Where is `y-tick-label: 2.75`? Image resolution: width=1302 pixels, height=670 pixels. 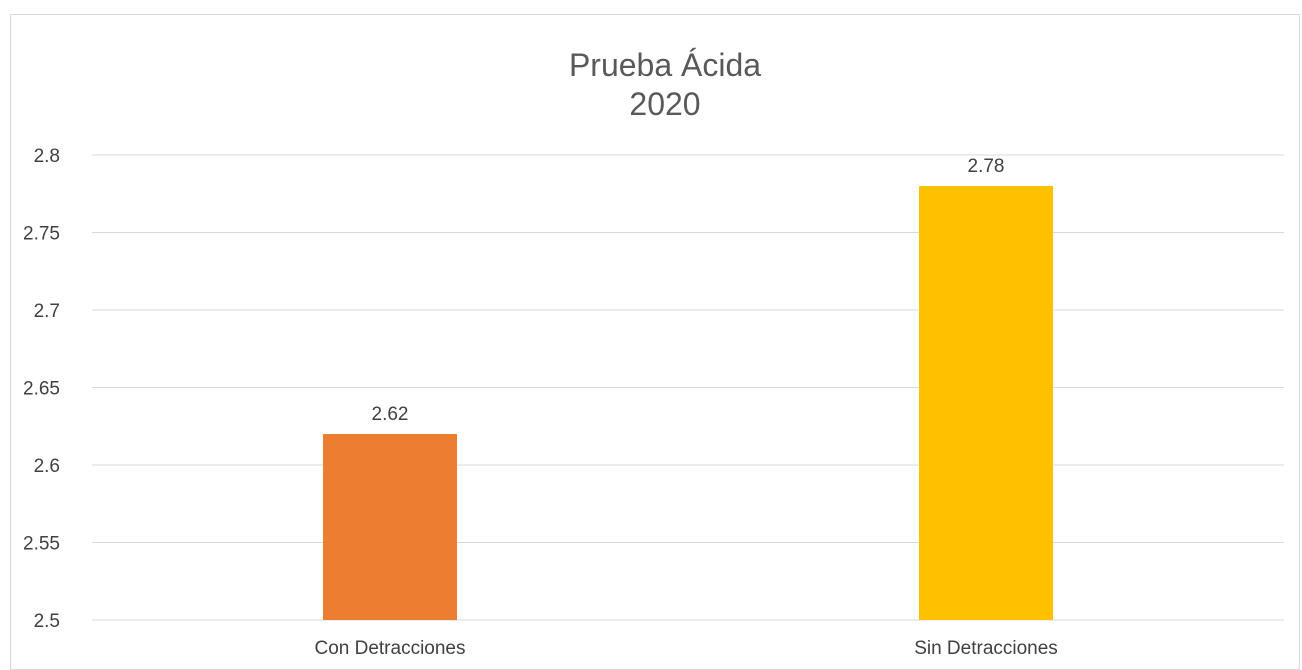
y-tick-label: 2.75 is located at coordinates (41, 234).